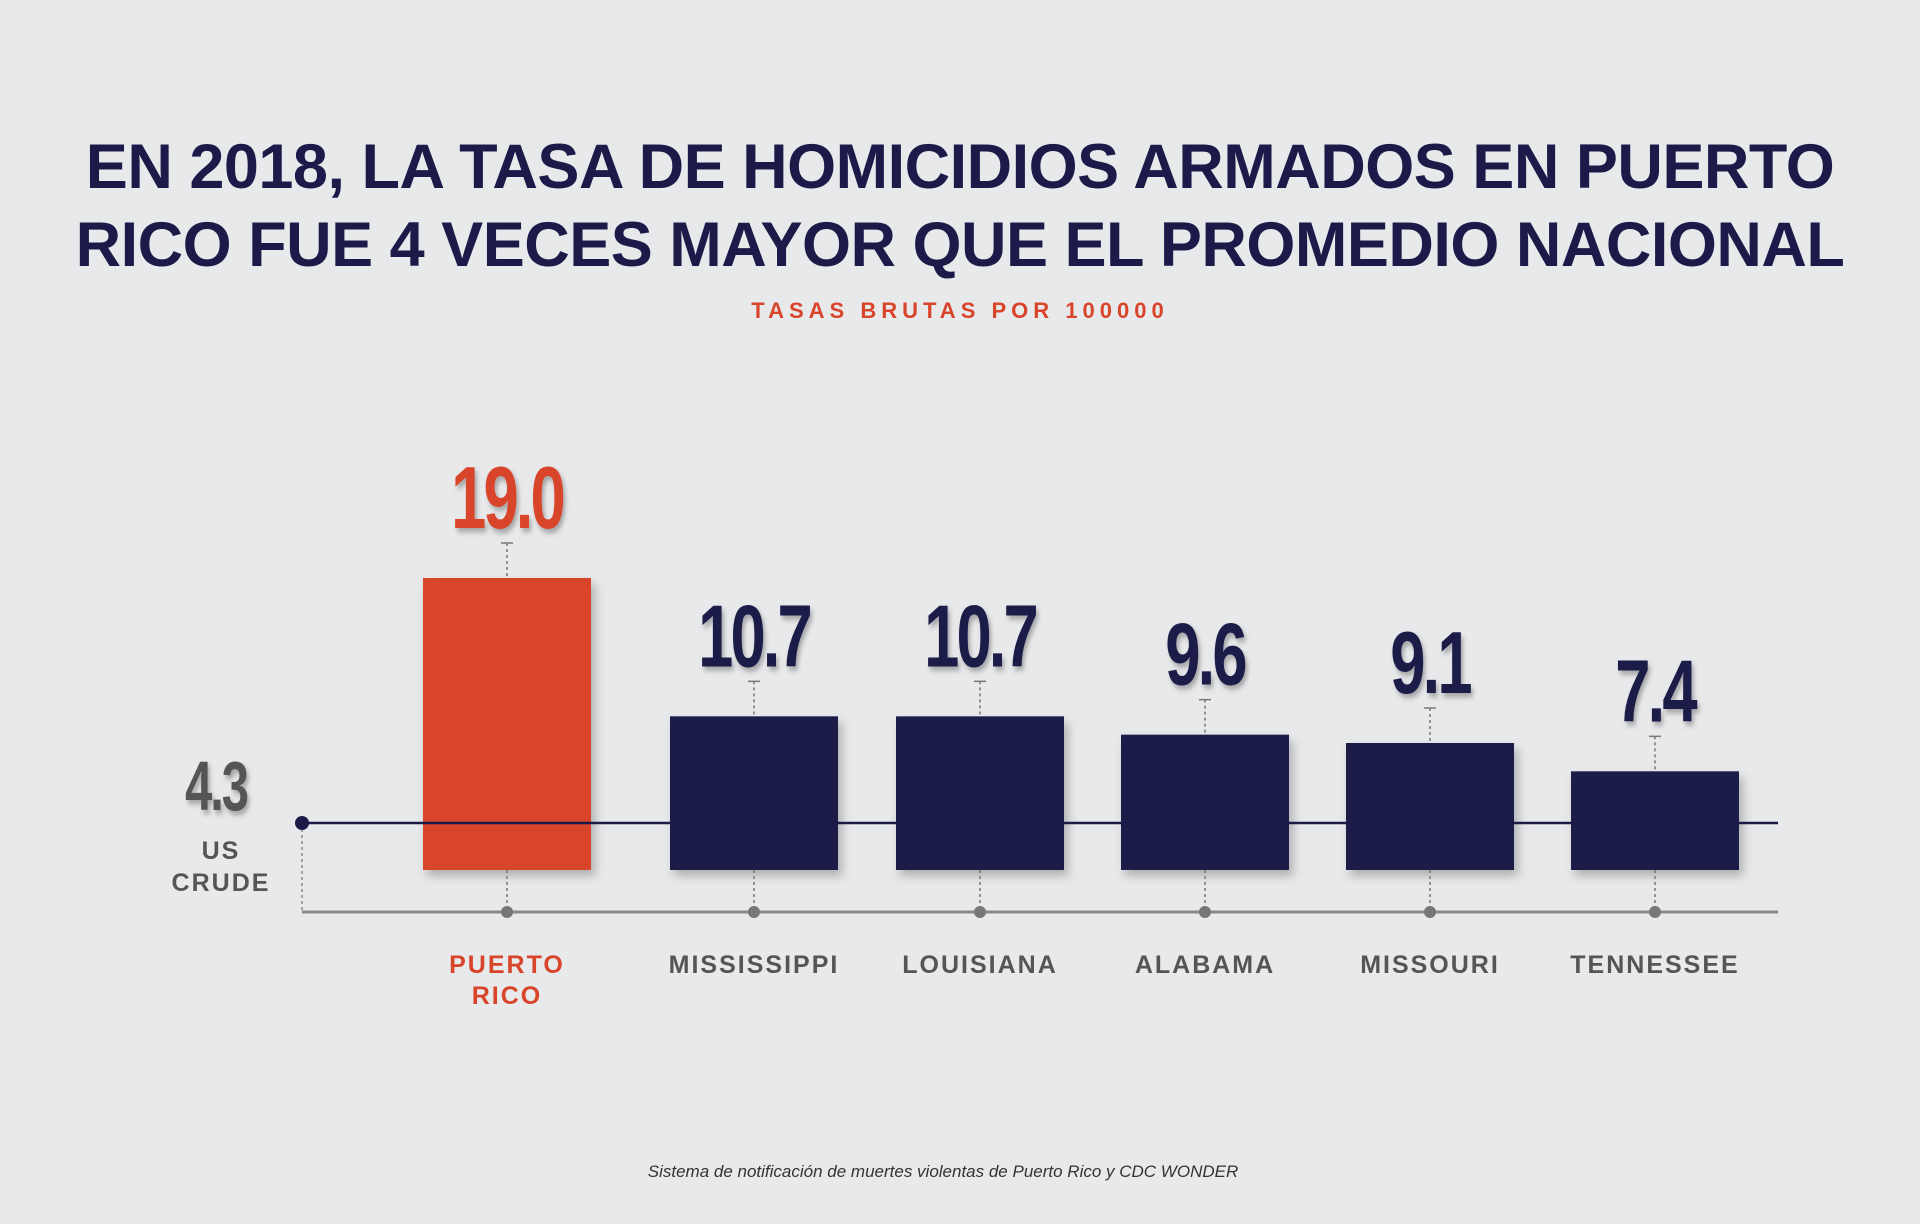 The image size is (1920, 1224). What do you see at coordinates (1655, 912) in the screenshot?
I see `axis-dot-tennessee` at bounding box center [1655, 912].